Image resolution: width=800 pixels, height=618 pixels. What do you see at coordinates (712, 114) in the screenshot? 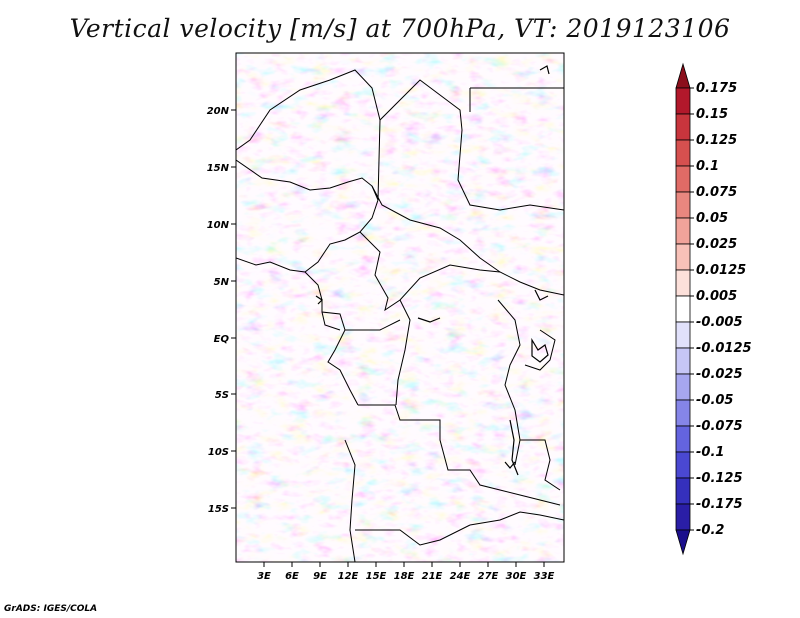
I see `colorbar-label: 0.15` at bounding box center [712, 114].